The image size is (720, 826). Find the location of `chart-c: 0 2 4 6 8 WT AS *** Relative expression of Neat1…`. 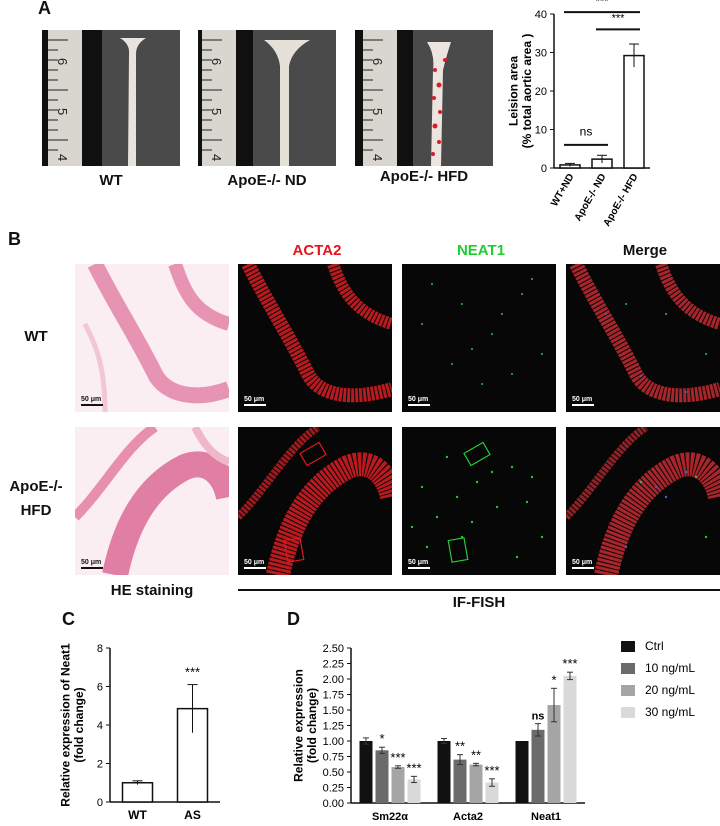

chart-c: 0 2 4 6 8 WT AS *** Relative expression of Neat1… is located at coordinates (140, 732).